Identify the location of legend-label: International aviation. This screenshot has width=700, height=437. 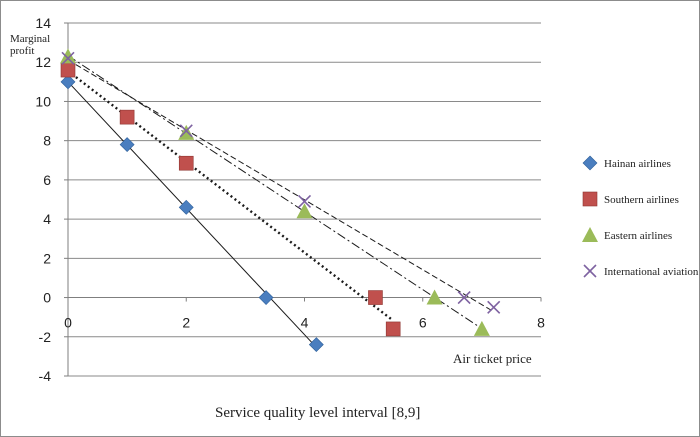
(651, 272).